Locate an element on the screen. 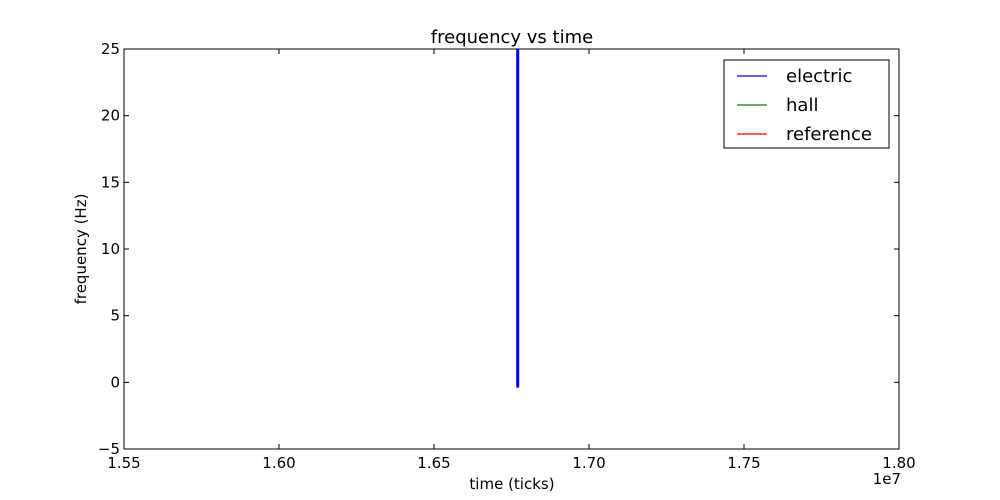 The height and width of the screenshot is (500, 1000). x-axis-label: time (ticks) is located at coordinates (511, 484).